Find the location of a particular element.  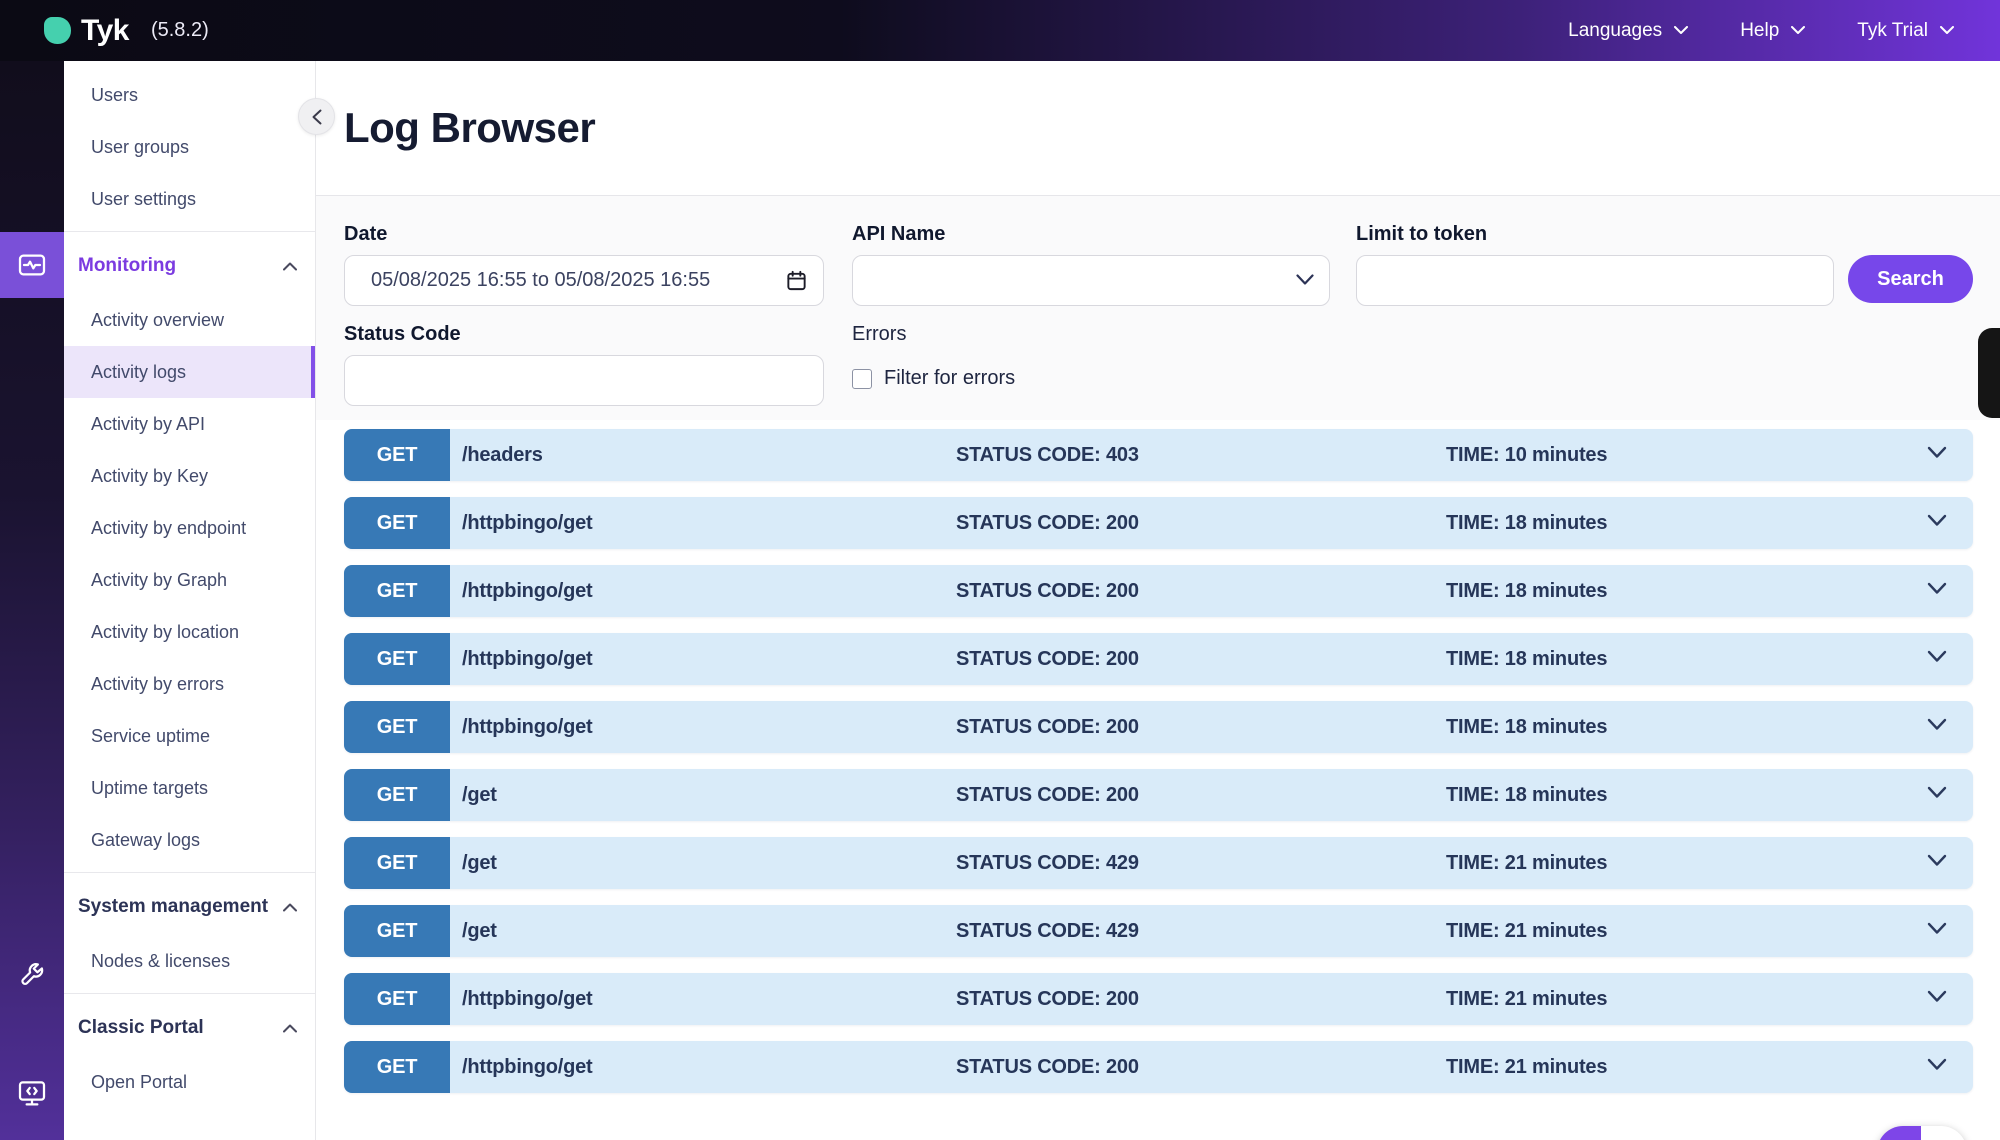

api-name-input is located at coordinates (1091, 280).